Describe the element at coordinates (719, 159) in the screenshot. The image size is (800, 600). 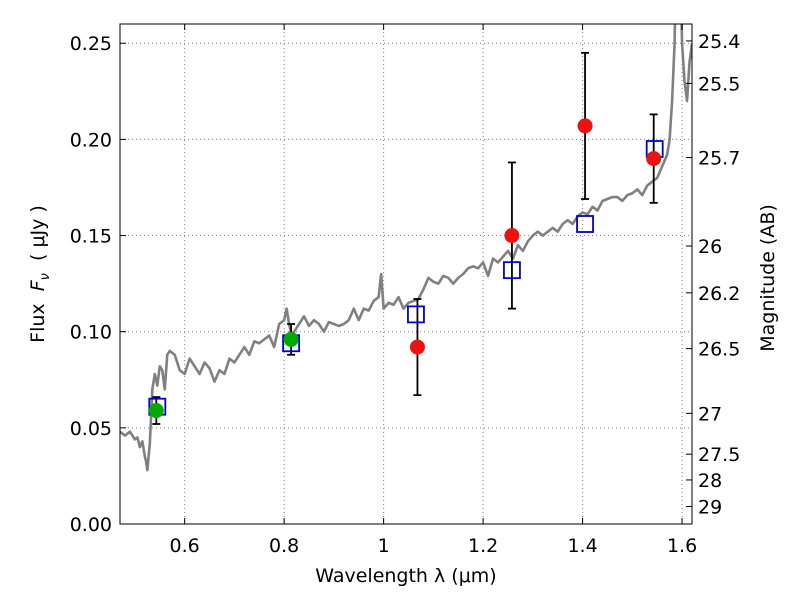
I see `y2-tick-label: 25.7` at that location.